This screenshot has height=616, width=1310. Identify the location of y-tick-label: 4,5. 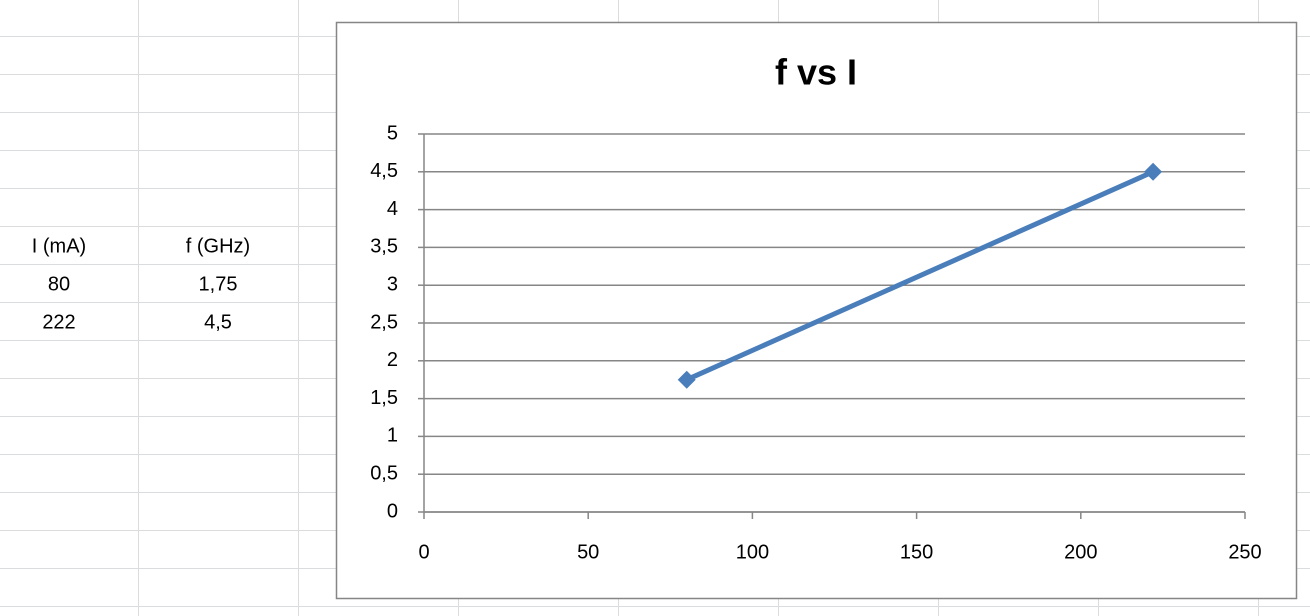
(384, 171).